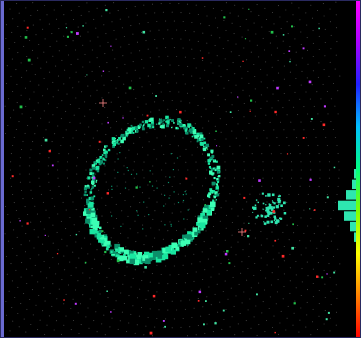 This screenshot has width=361, height=338. What do you see at coordinates (103, 103) in the screenshot?
I see `cross-marker` at bounding box center [103, 103].